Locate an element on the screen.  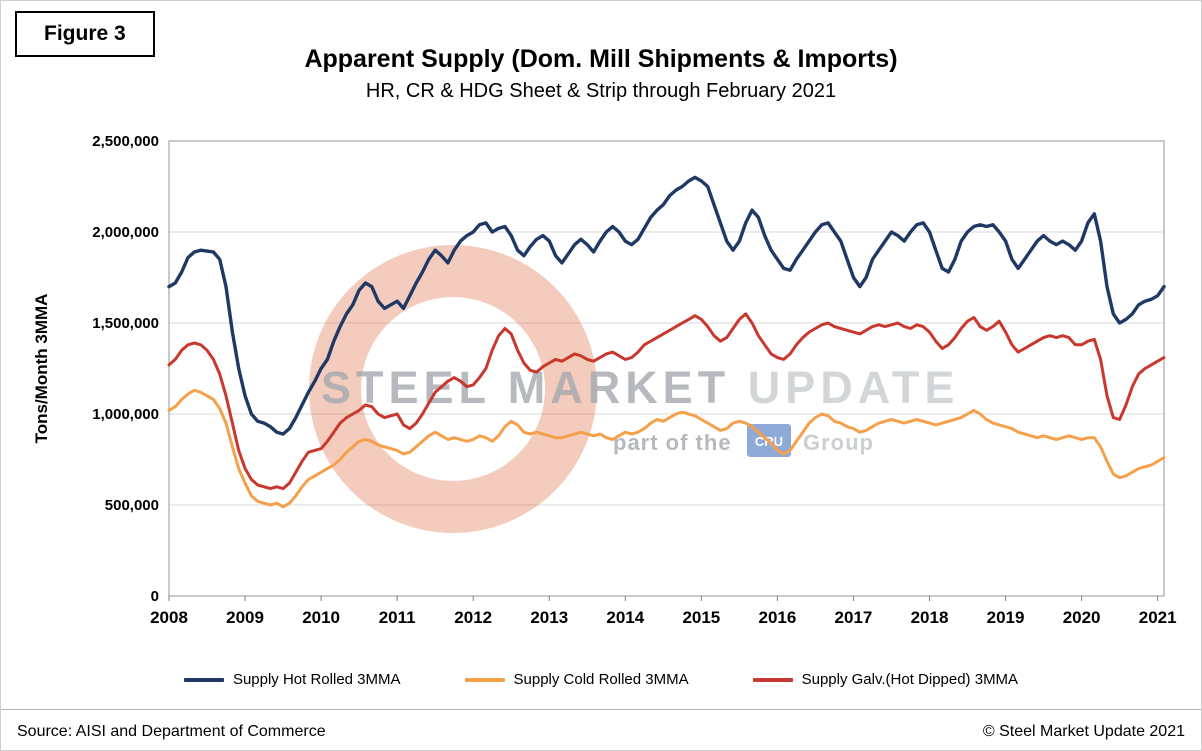
legend-label-galvanized: Supply Galv.(Hot Dipped) 3MMA is located at coordinates (910, 679).